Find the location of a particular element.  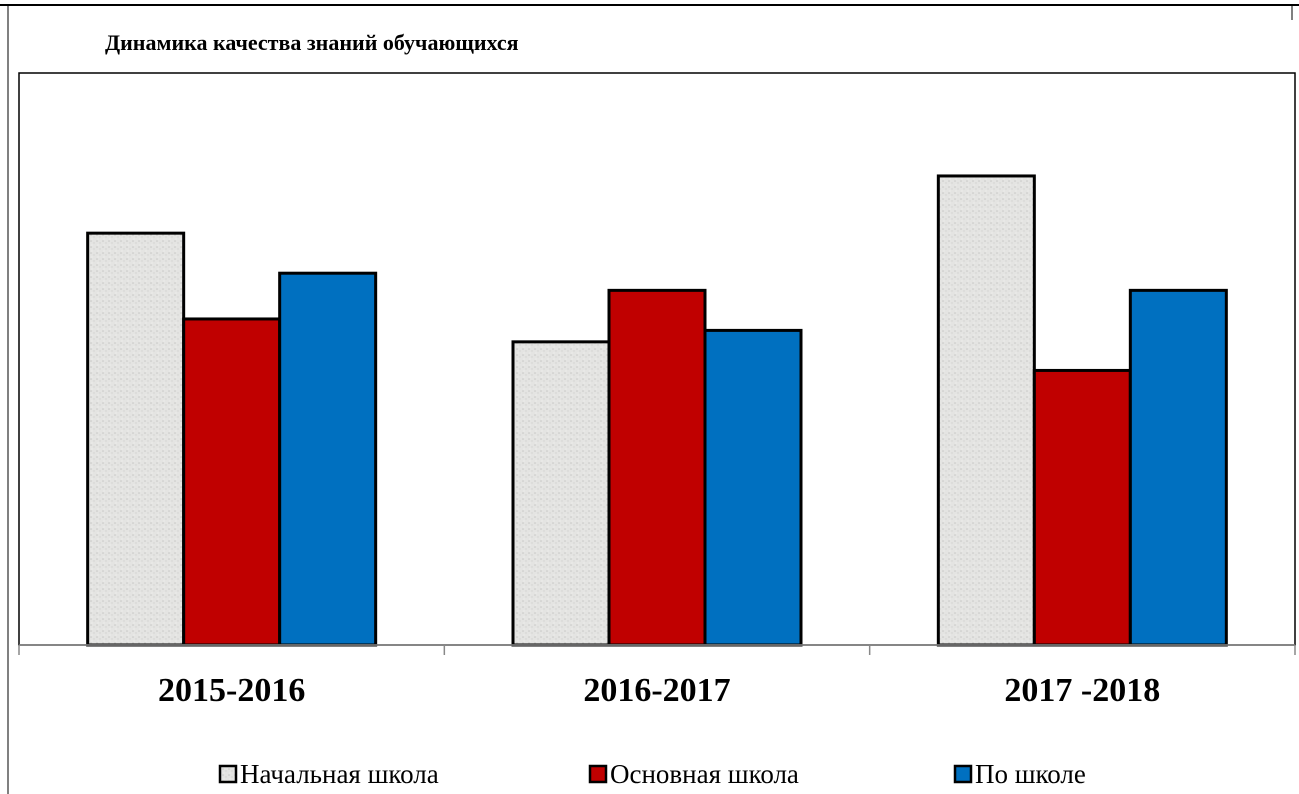

x-tick-label: 2017 -2018 is located at coordinates (1082, 690).